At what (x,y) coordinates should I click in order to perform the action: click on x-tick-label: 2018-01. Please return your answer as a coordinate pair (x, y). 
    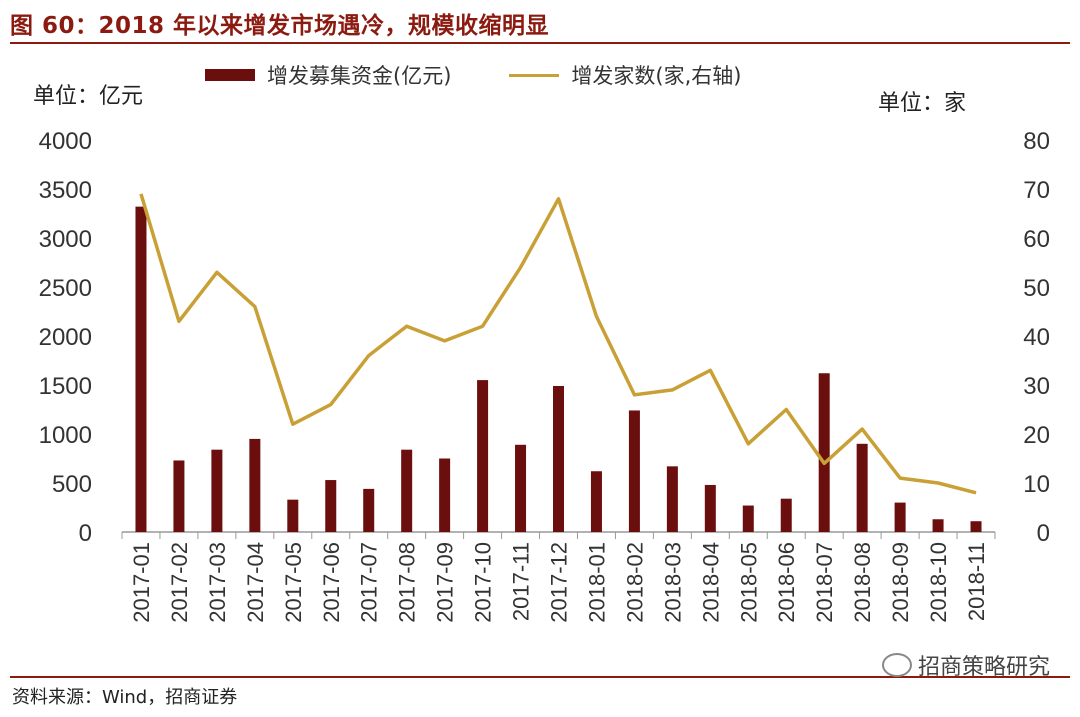
    Looking at the image, I should click on (596, 582).